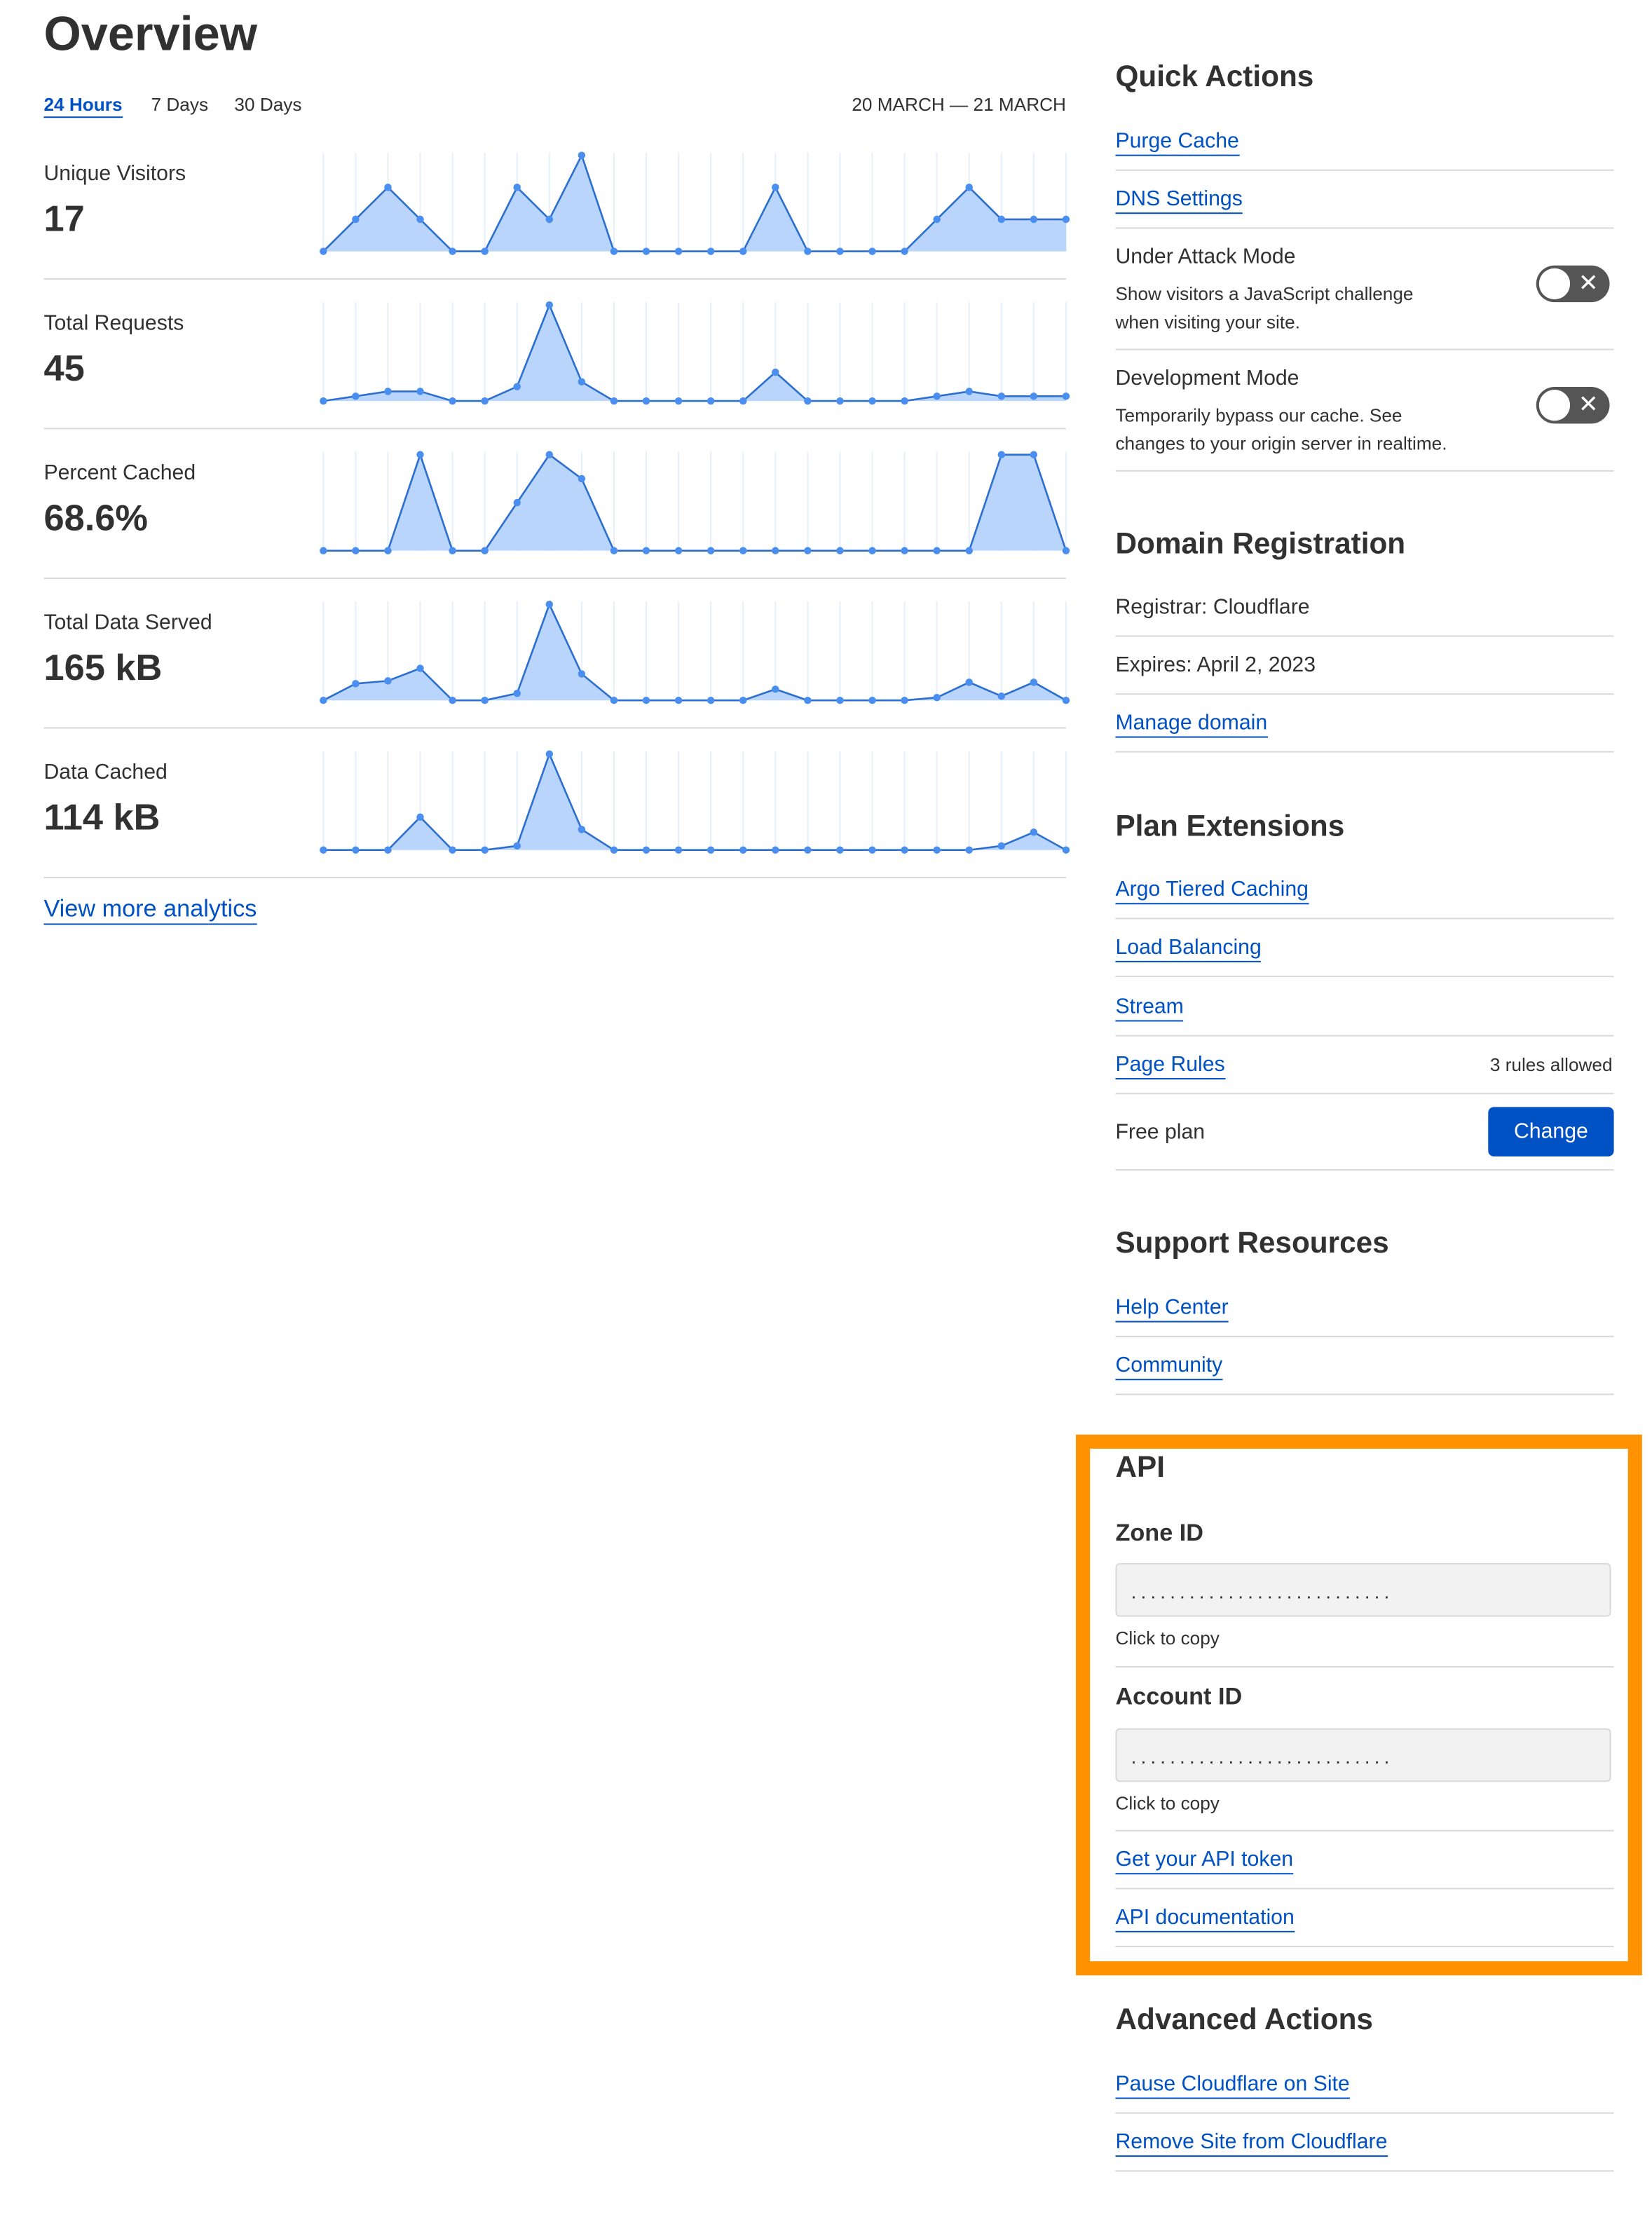  I want to click on dns-settings-link: DNS Settings, so click(1179, 200).